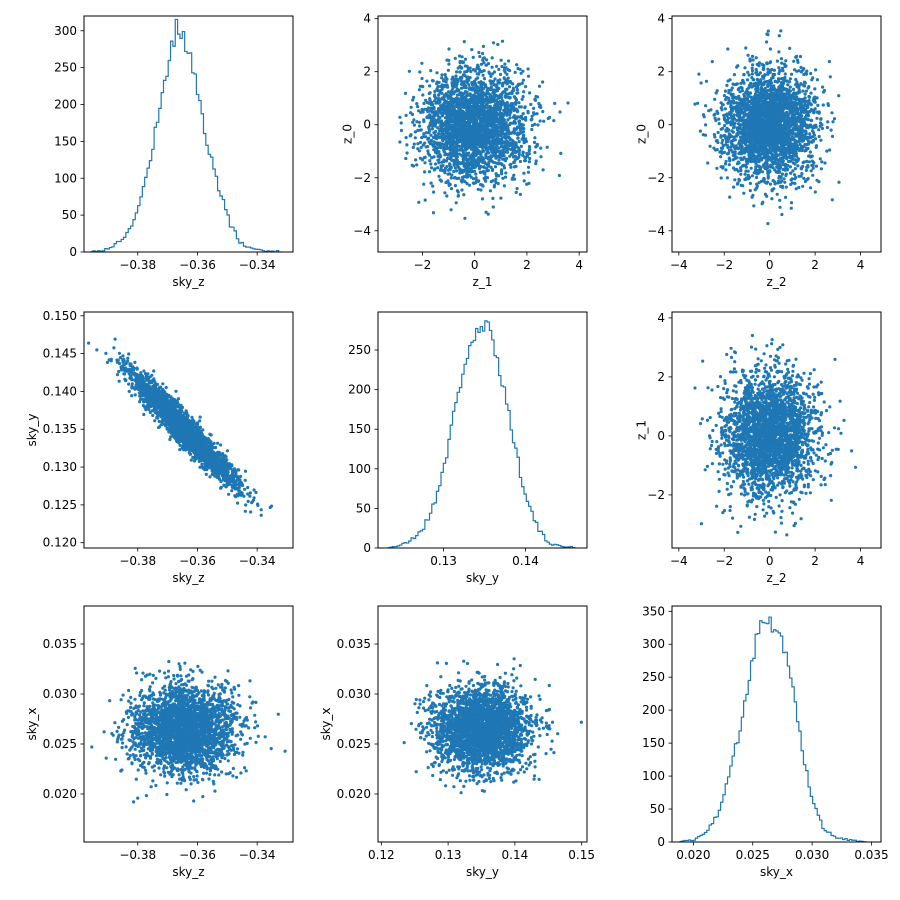 The height and width of the screenshot is (900, 900). I want to click on x-tick-label: −0.34, so click(257, 265).